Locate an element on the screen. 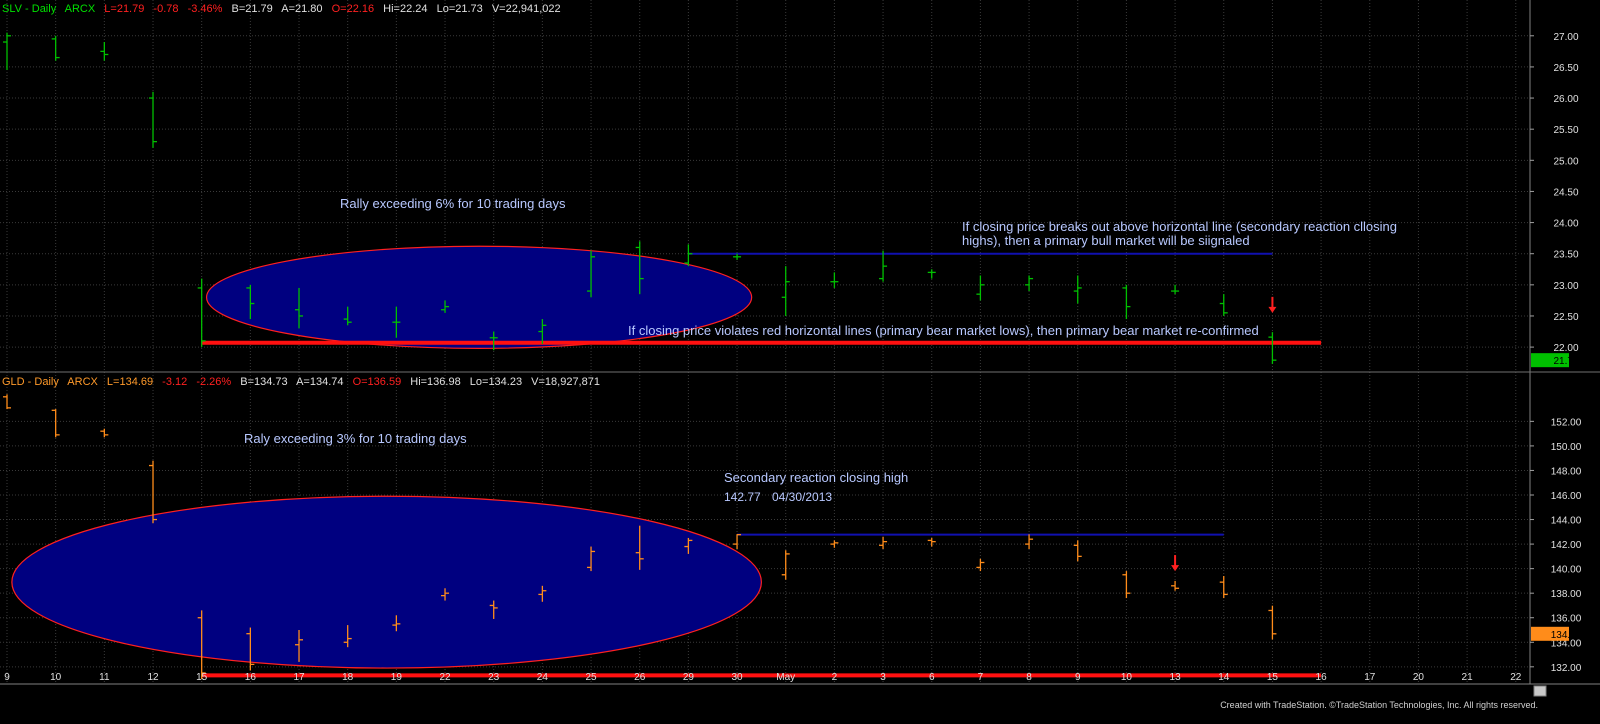 This screenshot has height=724, width=1600. slv-rally-annotation: Rally exceeding 6% for 10 trading days is located at coordinates (453, 203).